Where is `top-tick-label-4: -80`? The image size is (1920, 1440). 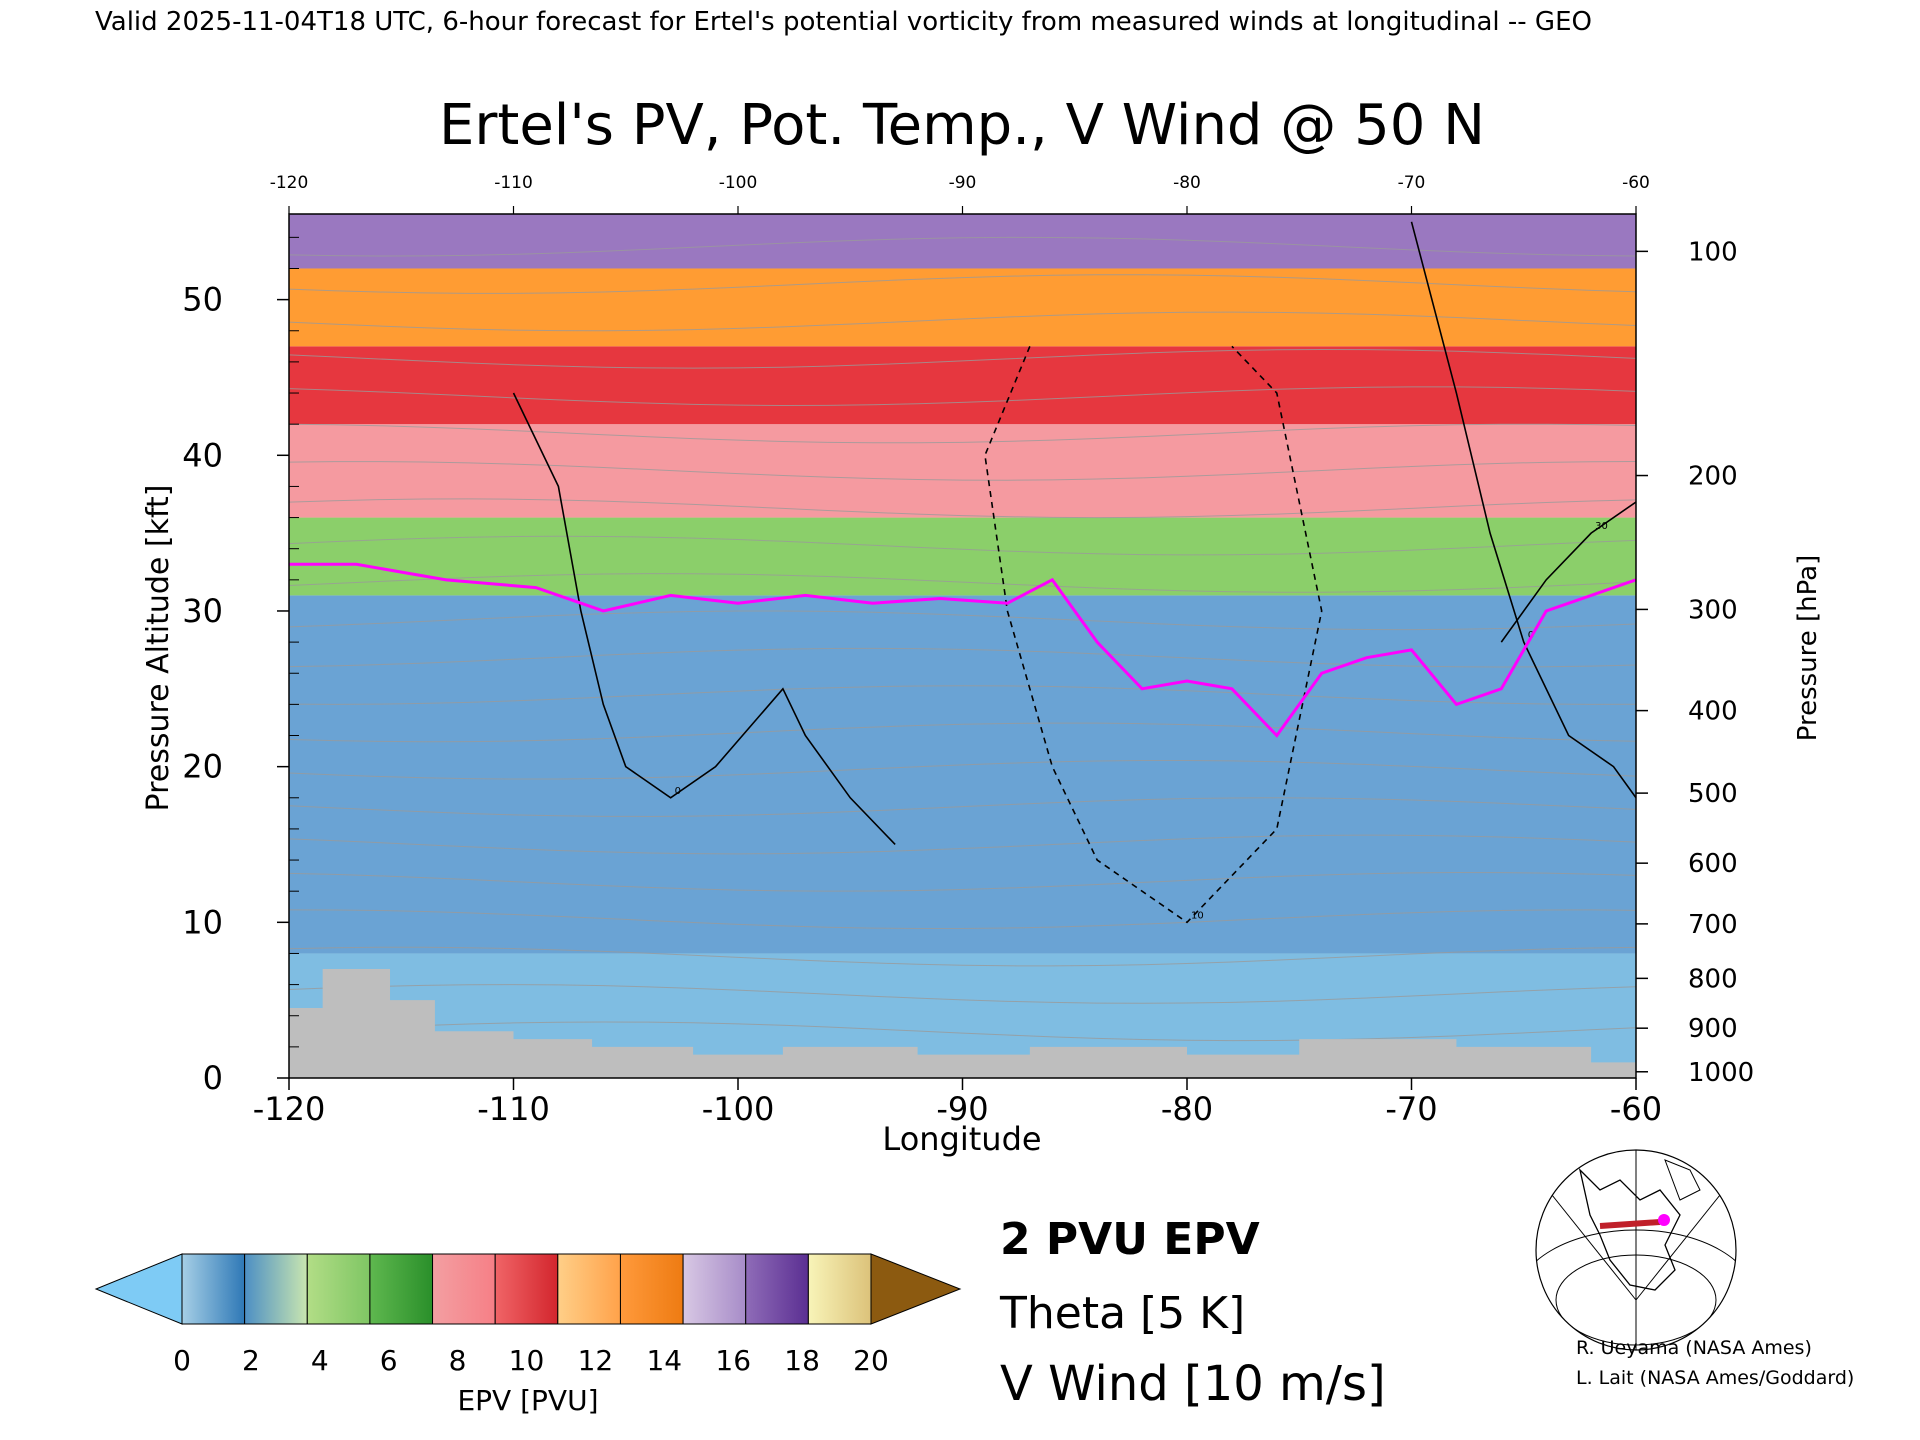 top-tick-label-4: -80 is located at coordinates (1187, 183).